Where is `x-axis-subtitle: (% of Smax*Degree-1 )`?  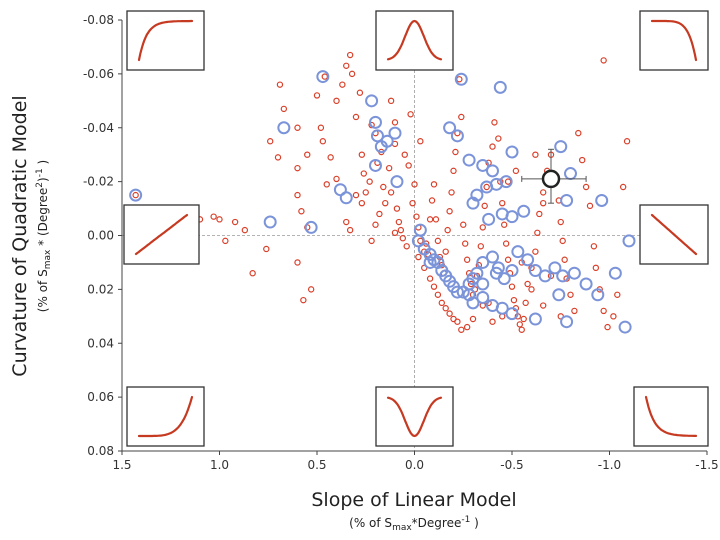
x-axis-subtitle: (% of Smax*Degree-1 ) is located at coordinates (414, 524).